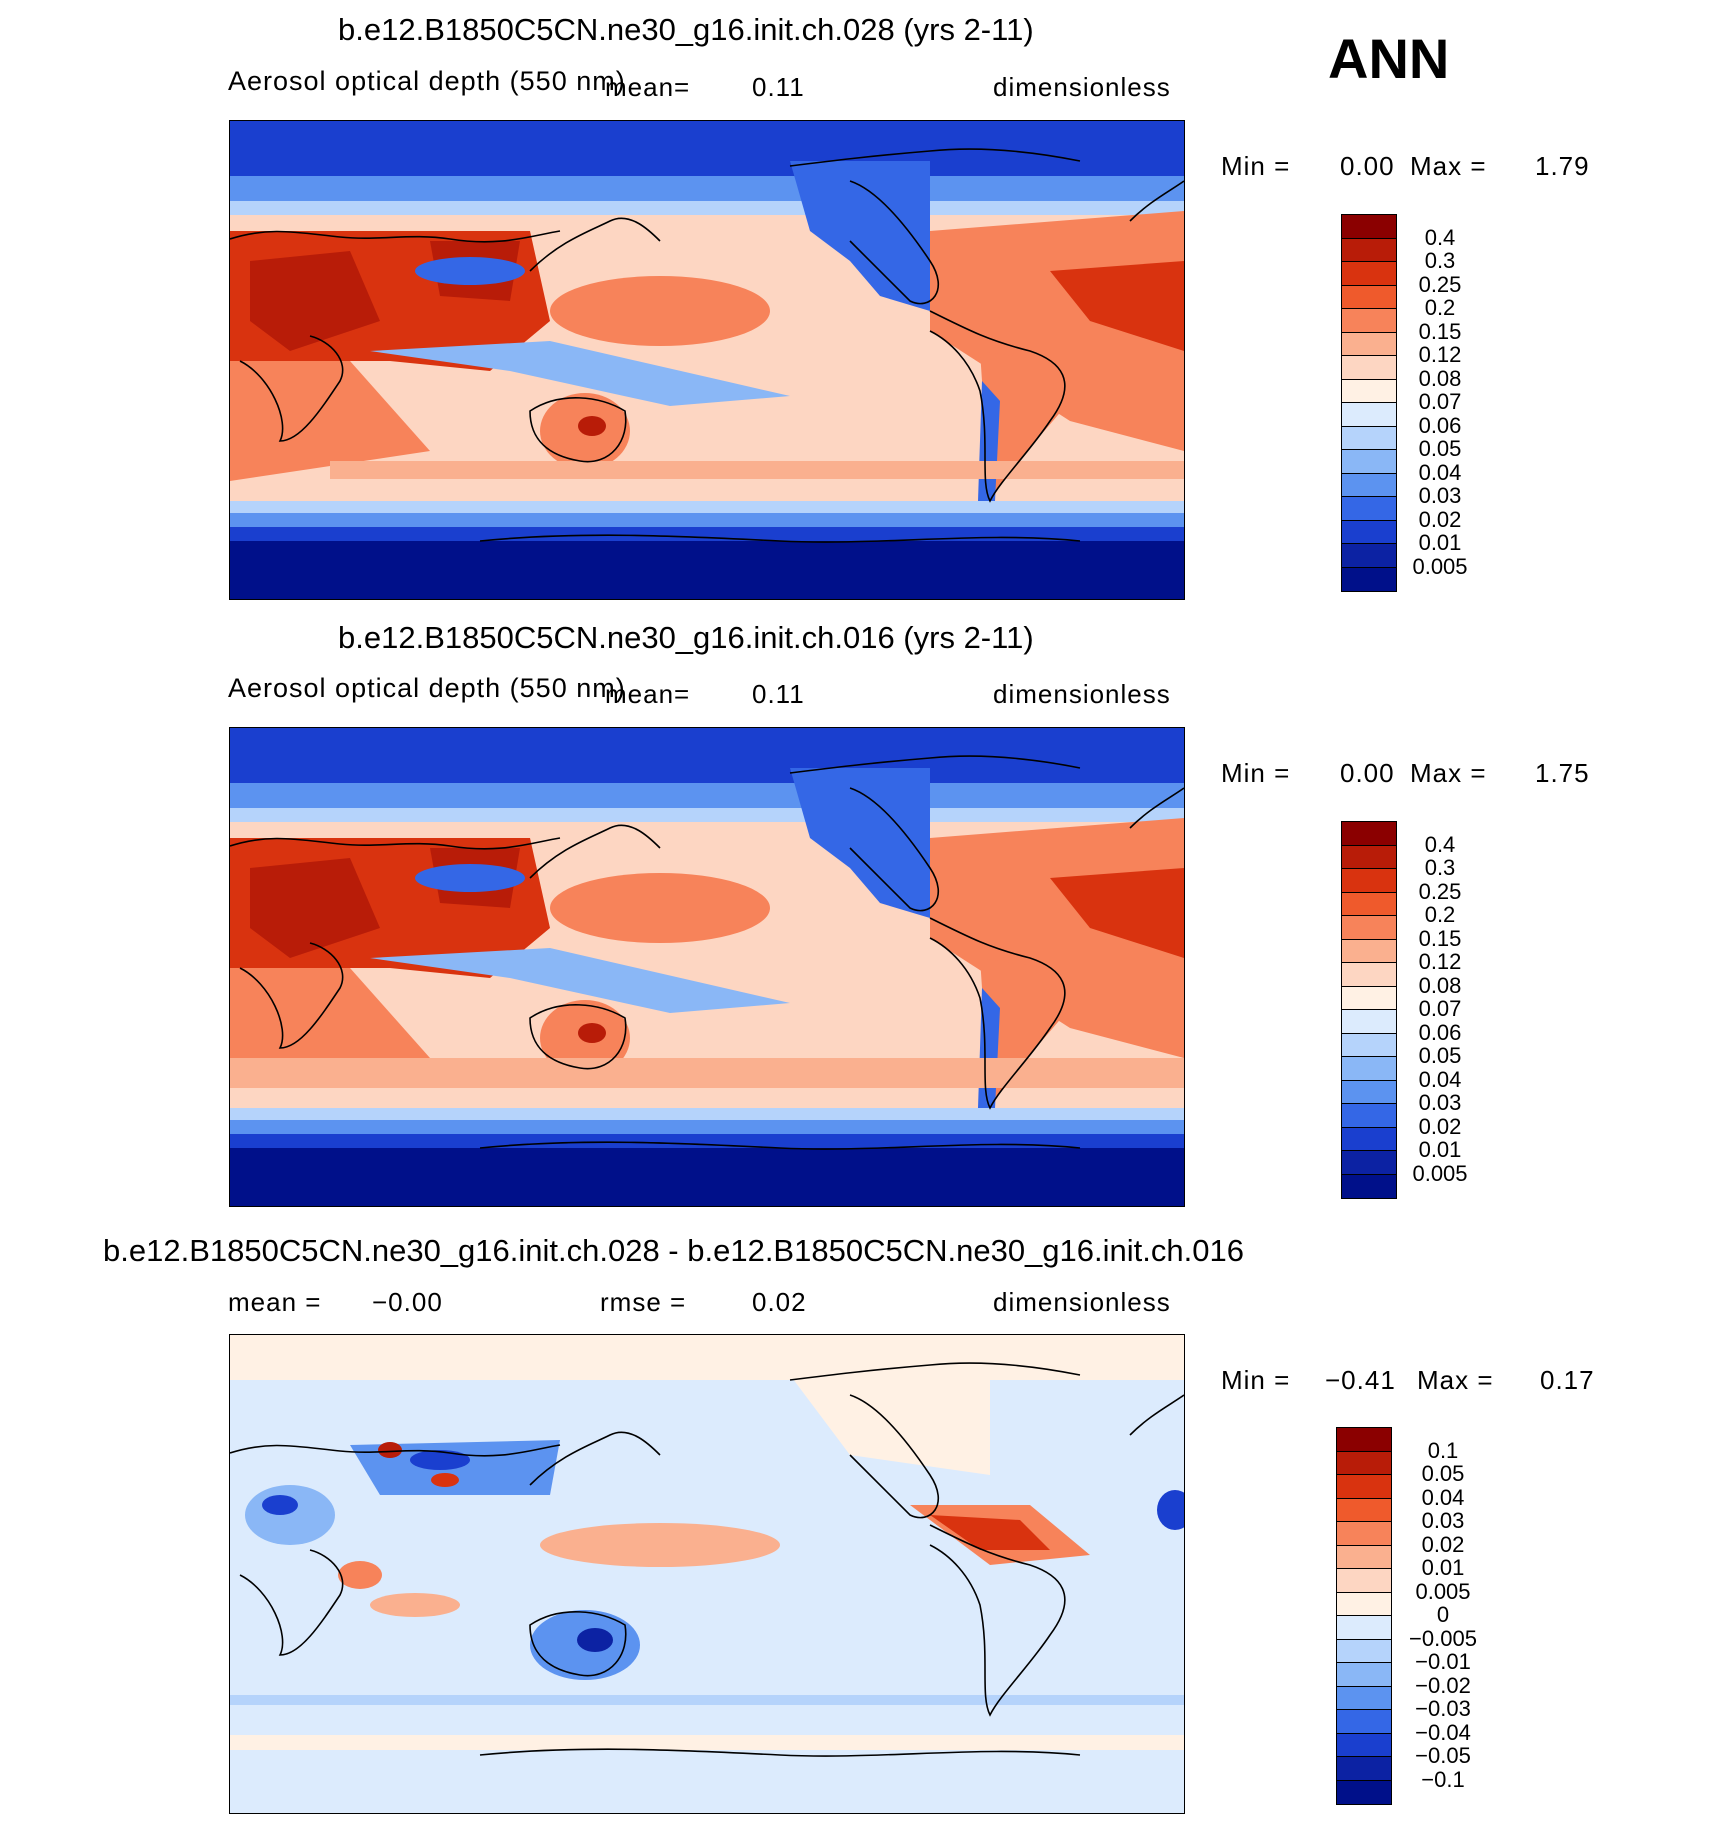  Describe the element at coordinates (1440, 844) in the screenshot. I see `colorbar-tick-label: 0.4` at that location.